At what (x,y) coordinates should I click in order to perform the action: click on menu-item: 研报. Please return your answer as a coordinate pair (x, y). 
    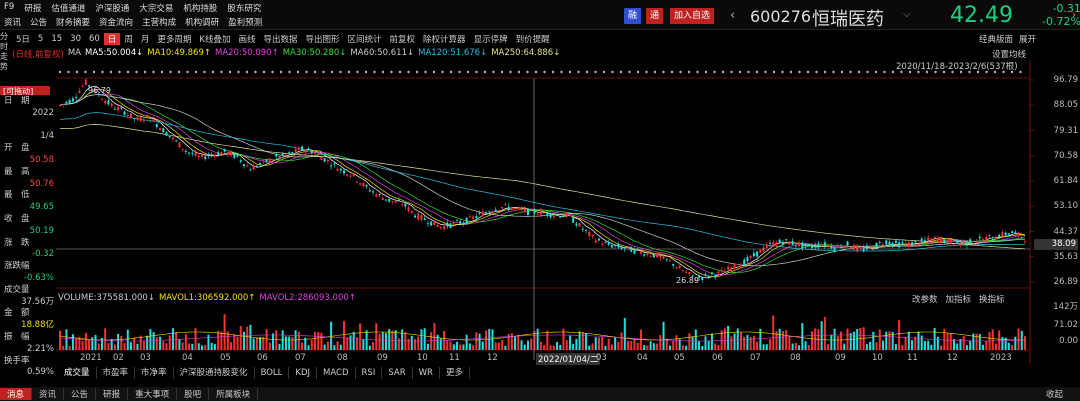
    Looking at the image, I should click on (33, 9).